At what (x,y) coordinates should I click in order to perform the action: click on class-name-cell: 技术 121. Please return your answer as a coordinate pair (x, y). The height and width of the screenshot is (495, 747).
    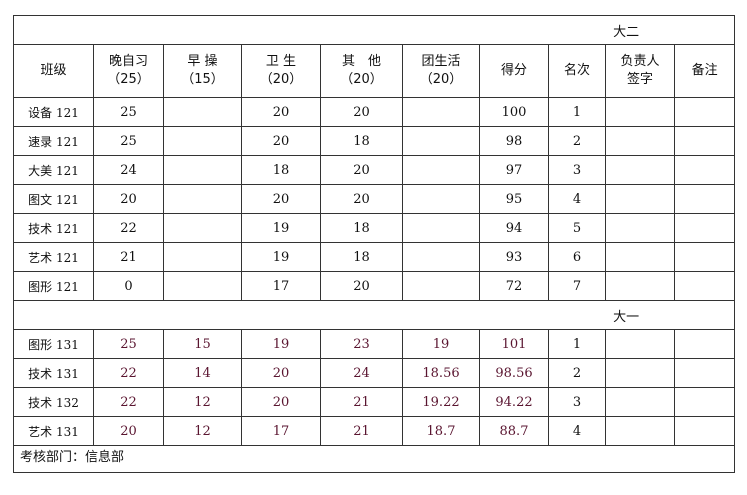
    Looking at the image, I should click on (53, 228).